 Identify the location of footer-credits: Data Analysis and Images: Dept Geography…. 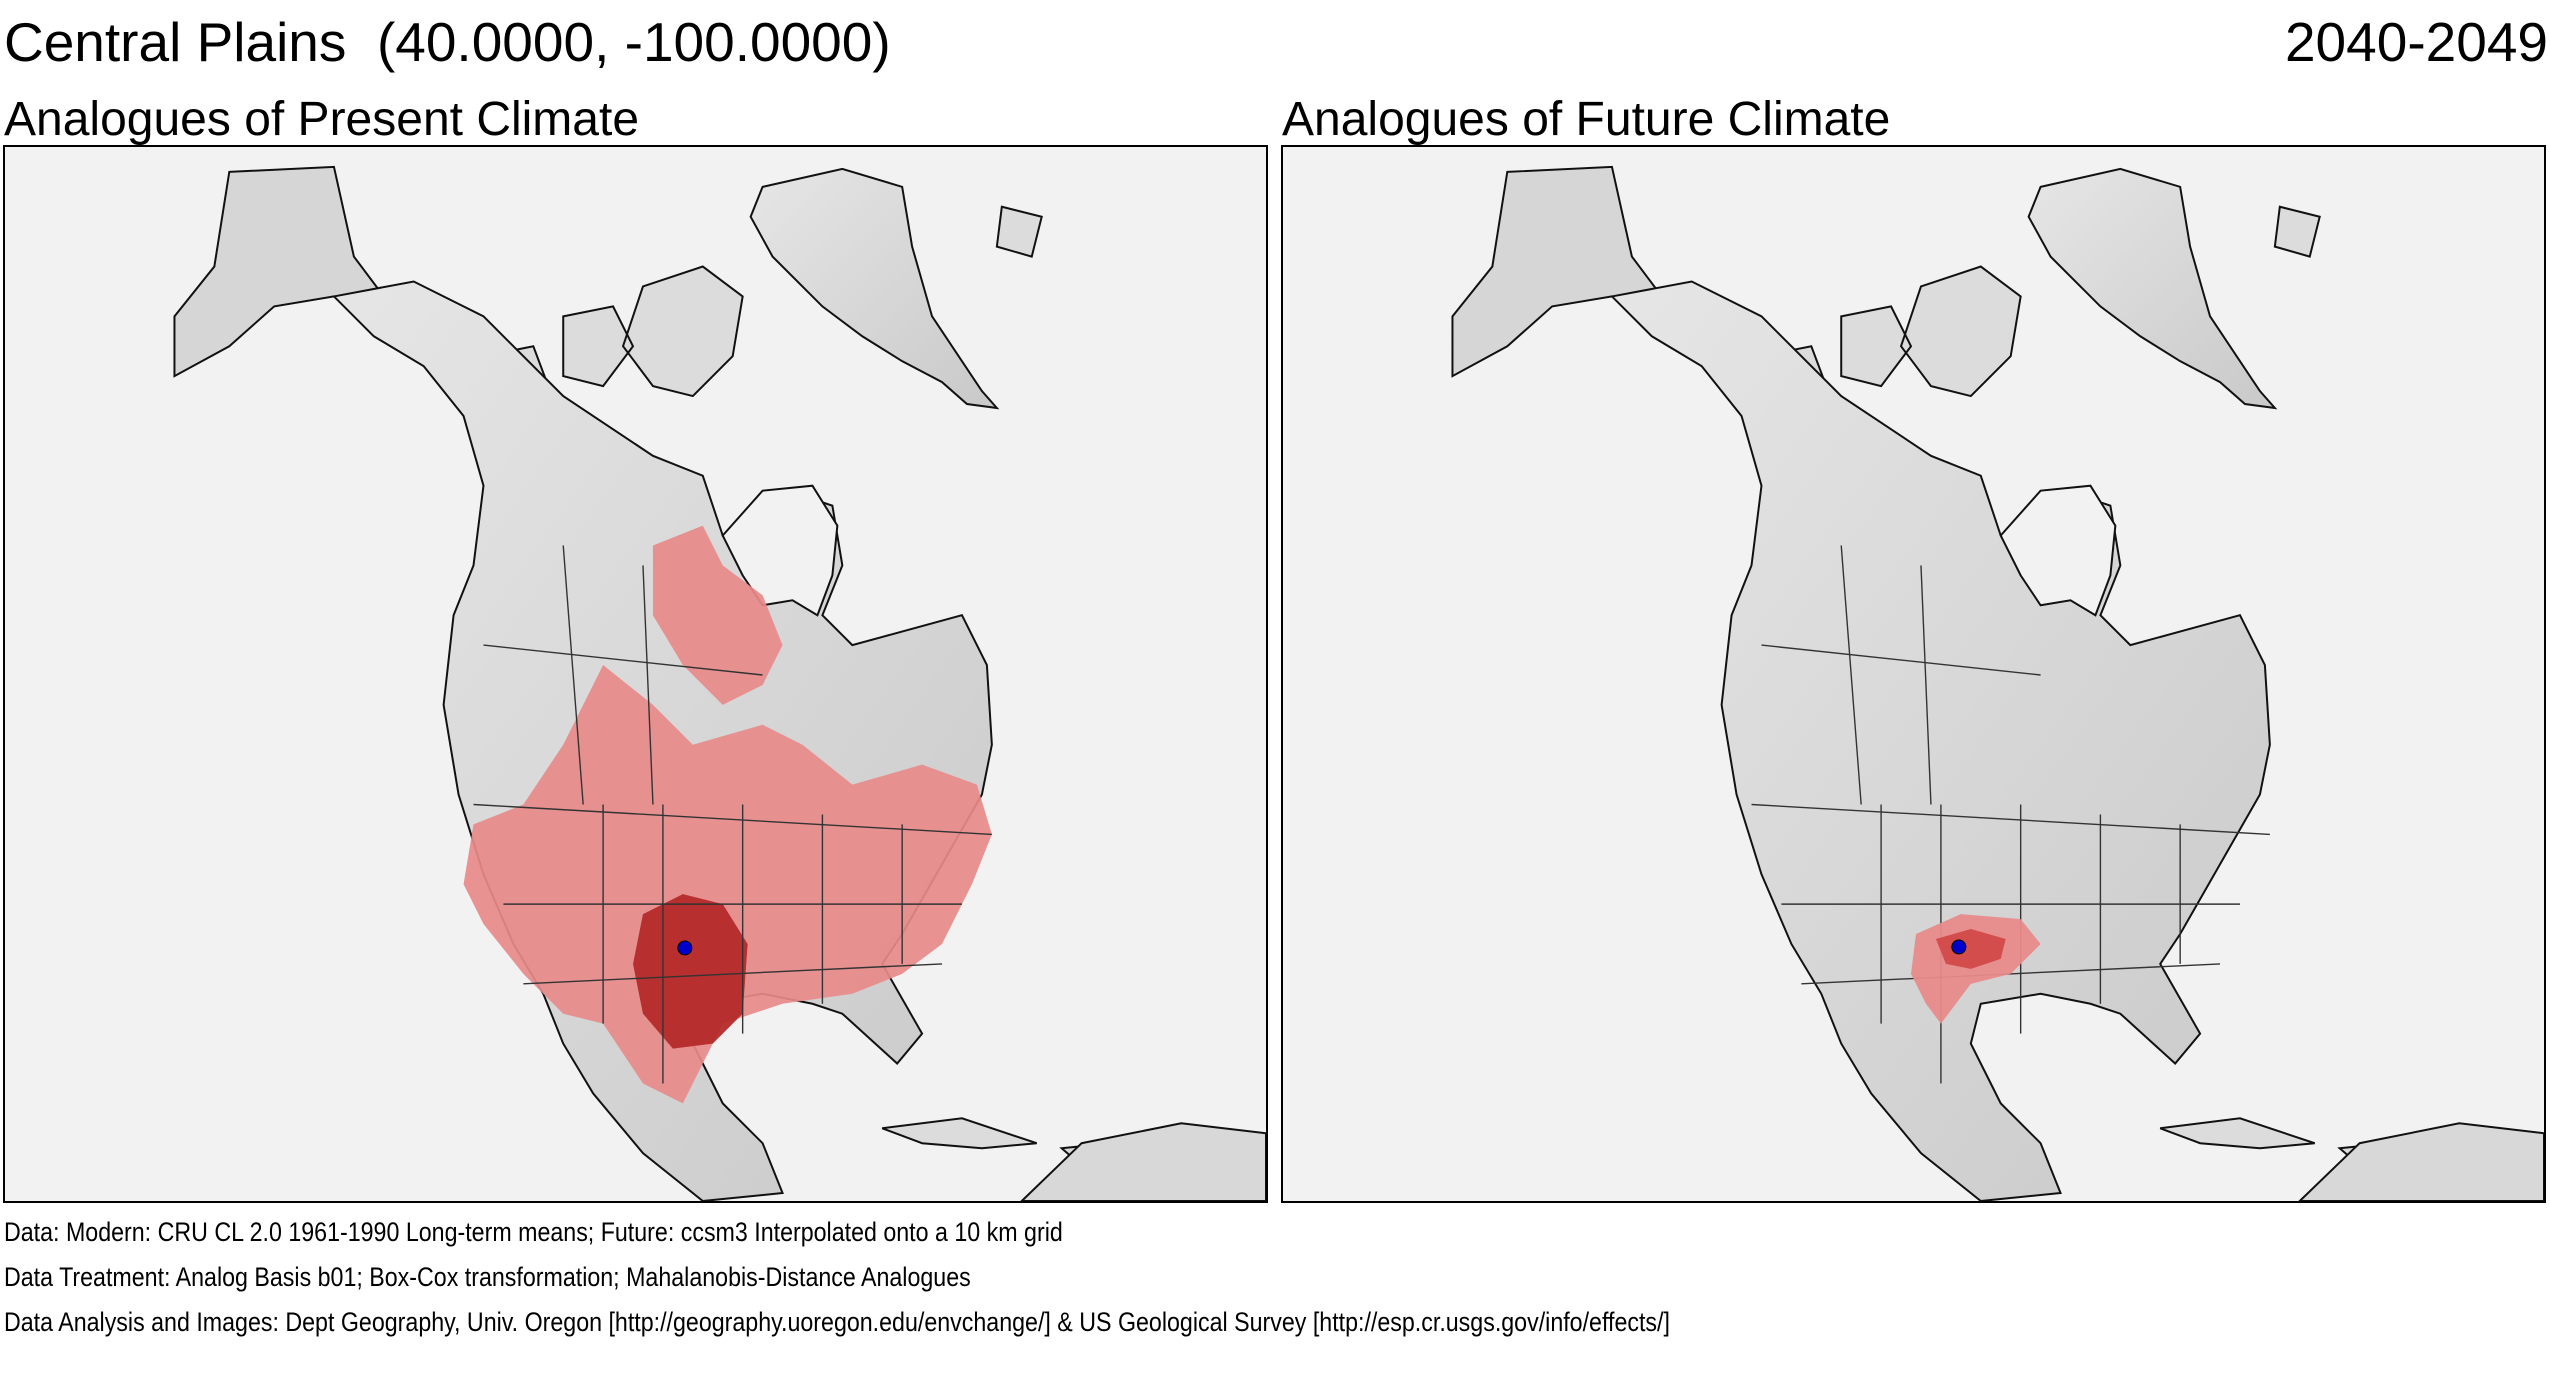
(837, 1322).